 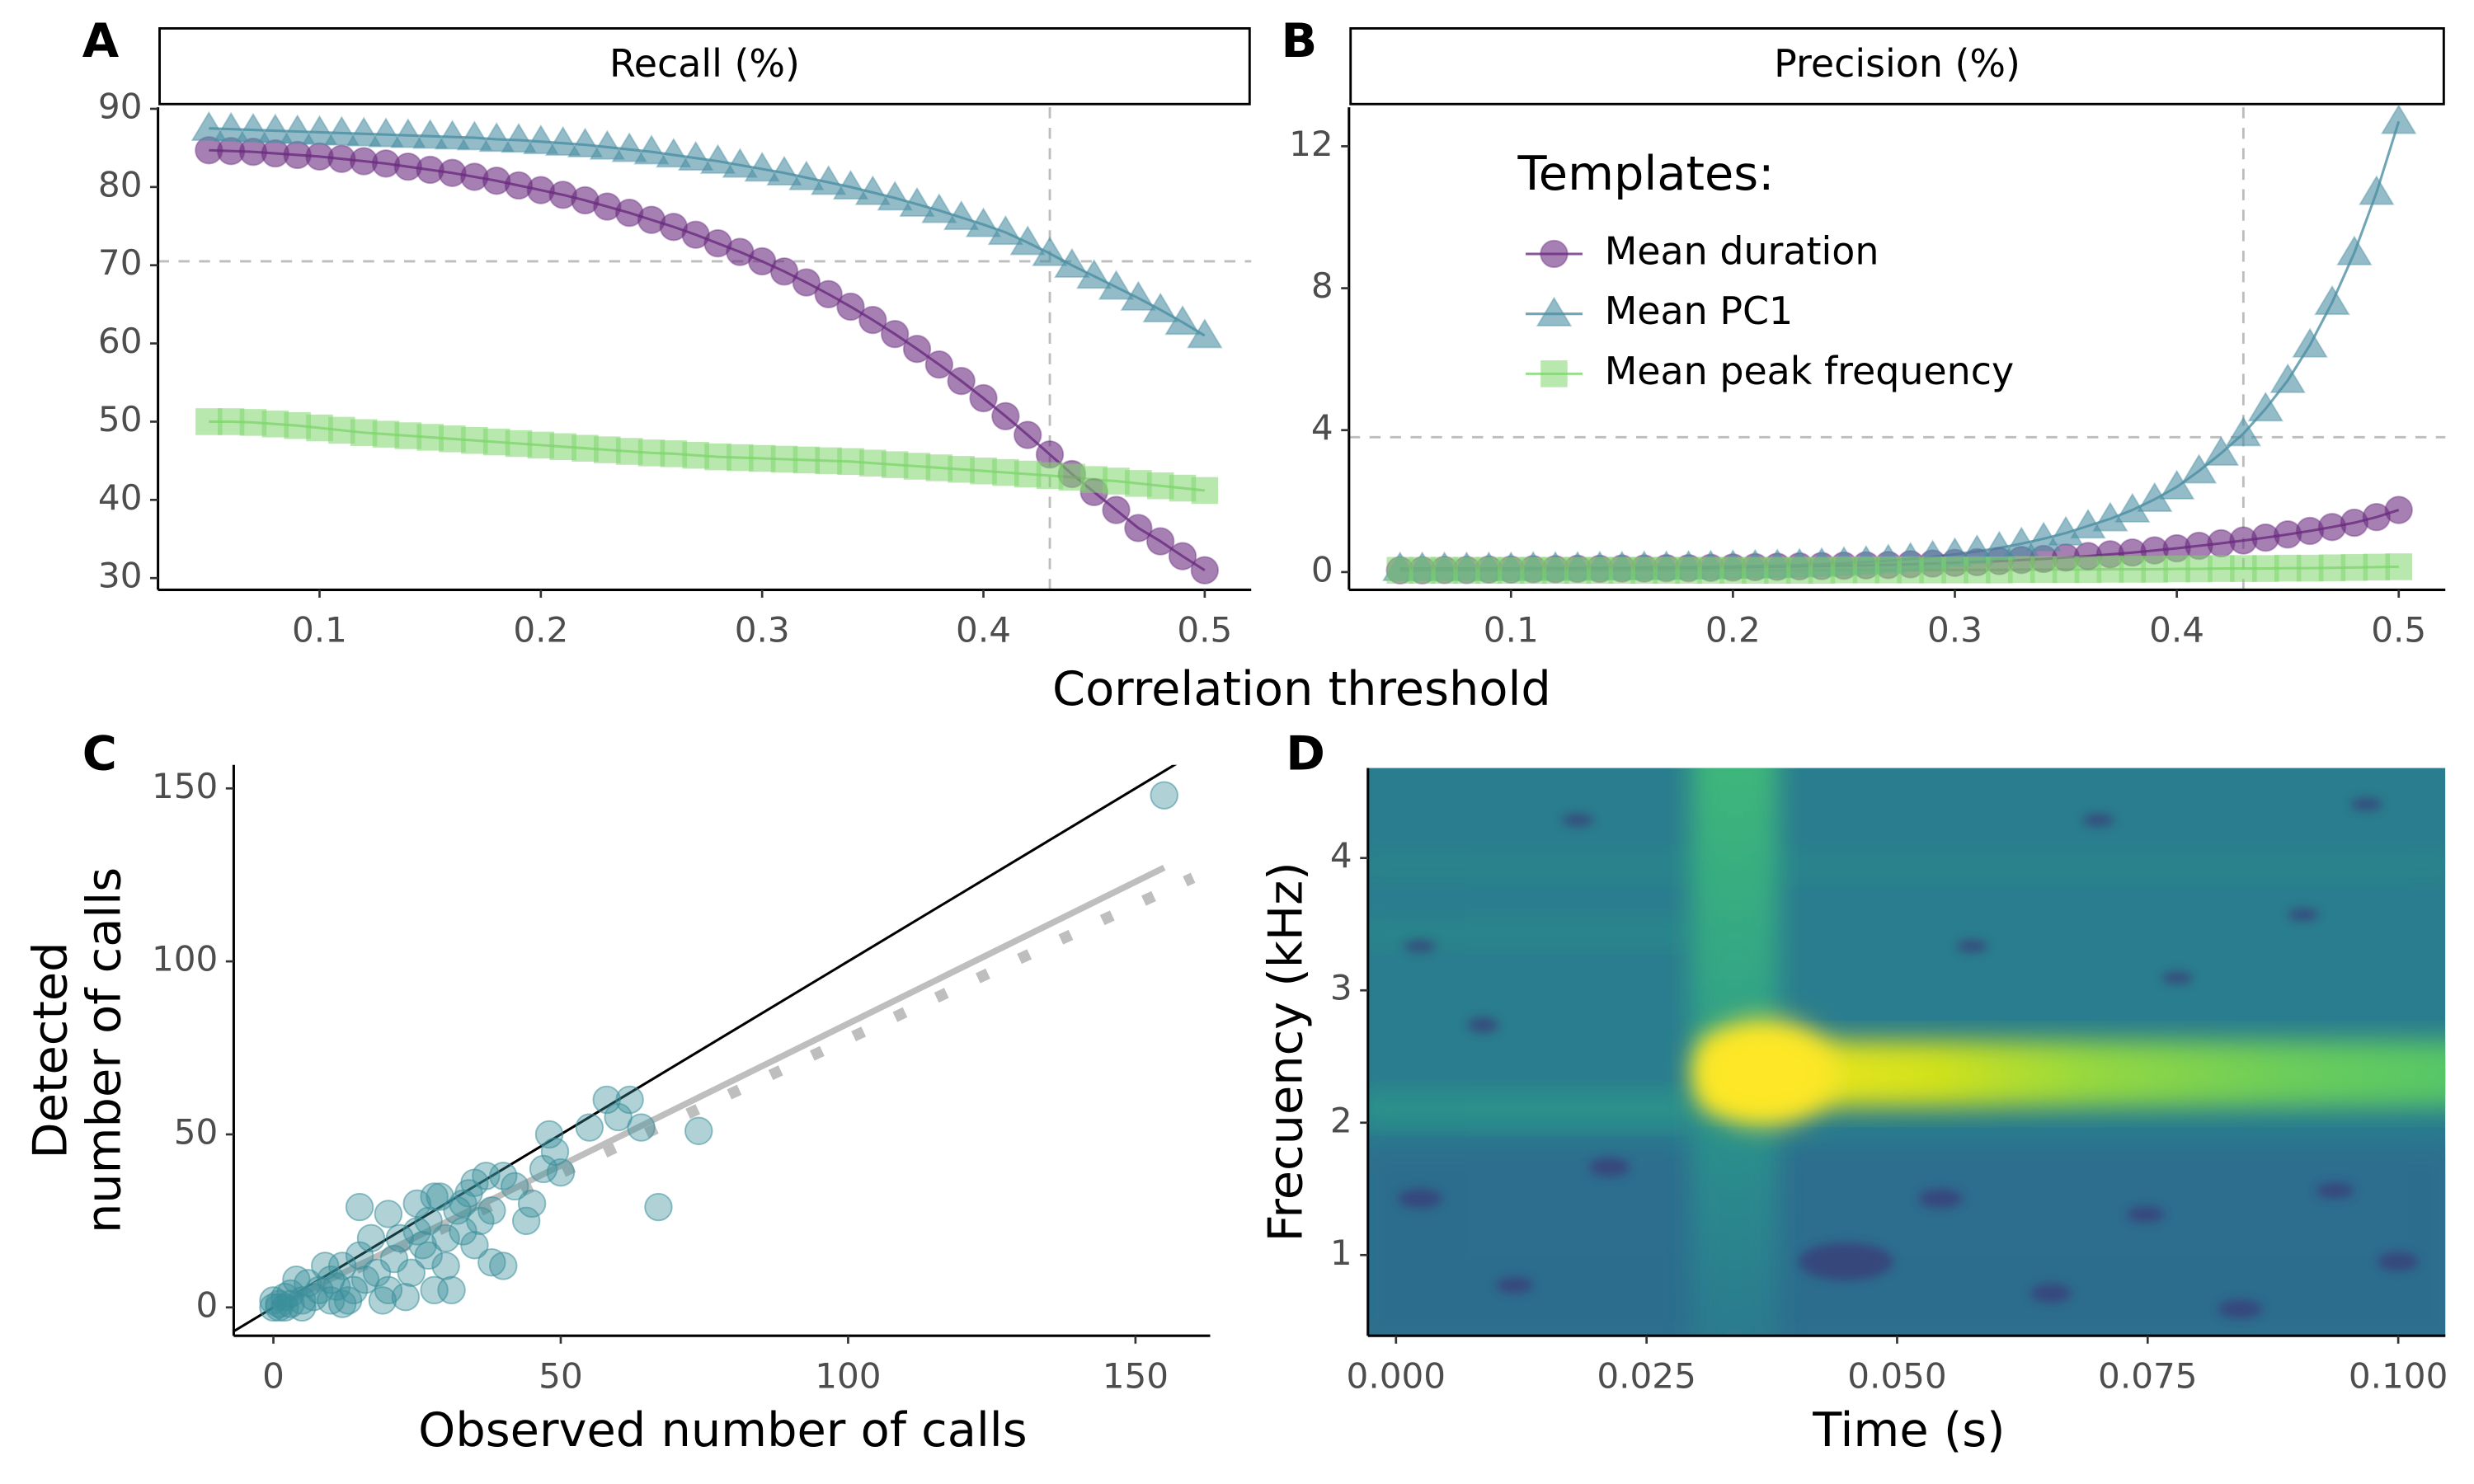 I want to click on plot-area, so click(x=714, y=1048).